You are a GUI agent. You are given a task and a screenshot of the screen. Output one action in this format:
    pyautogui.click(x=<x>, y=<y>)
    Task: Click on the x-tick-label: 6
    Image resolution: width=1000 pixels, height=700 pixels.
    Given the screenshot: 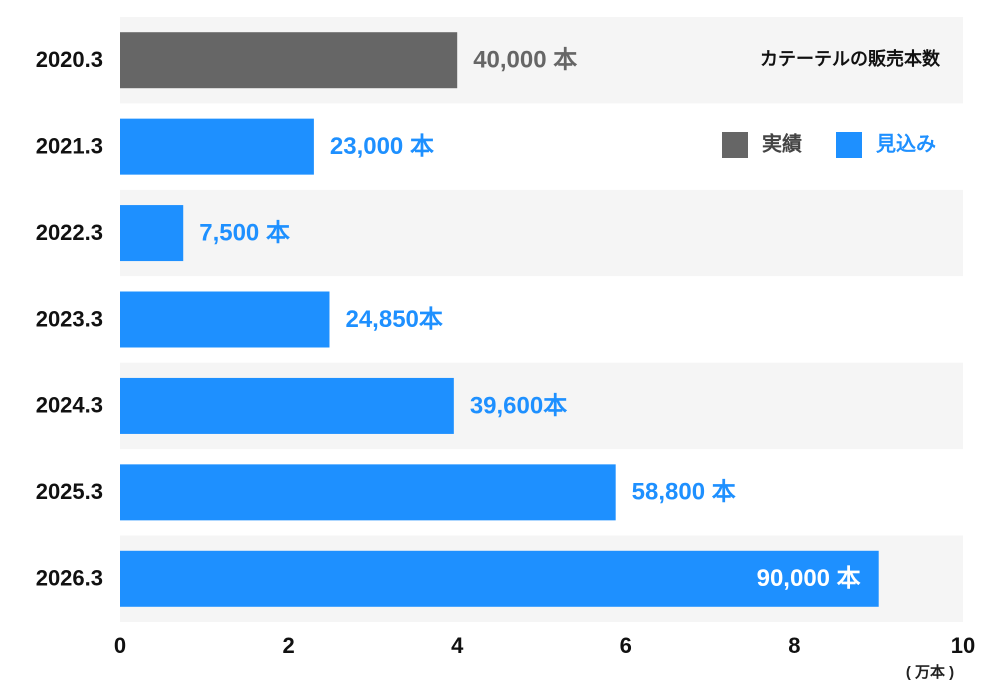 What is the action you would take?
    pyautogui.click(x=626, y=645)
    